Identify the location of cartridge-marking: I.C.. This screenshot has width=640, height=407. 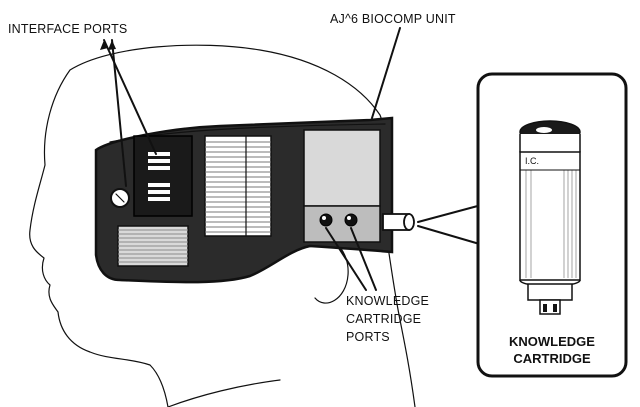
(532, 161).